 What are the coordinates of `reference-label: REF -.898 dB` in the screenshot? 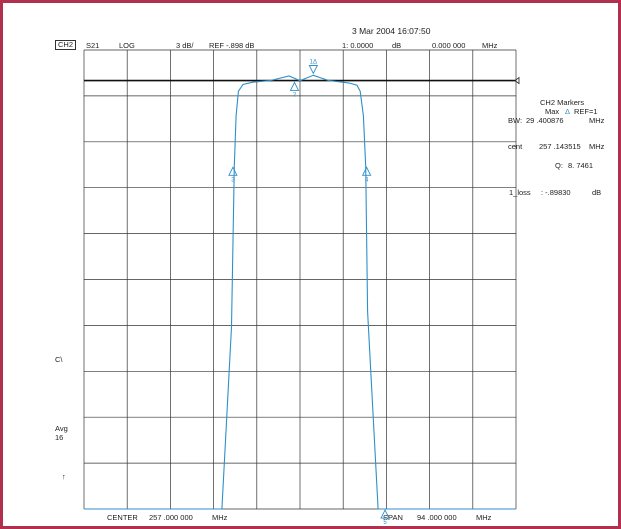 It's located at (232, 45).